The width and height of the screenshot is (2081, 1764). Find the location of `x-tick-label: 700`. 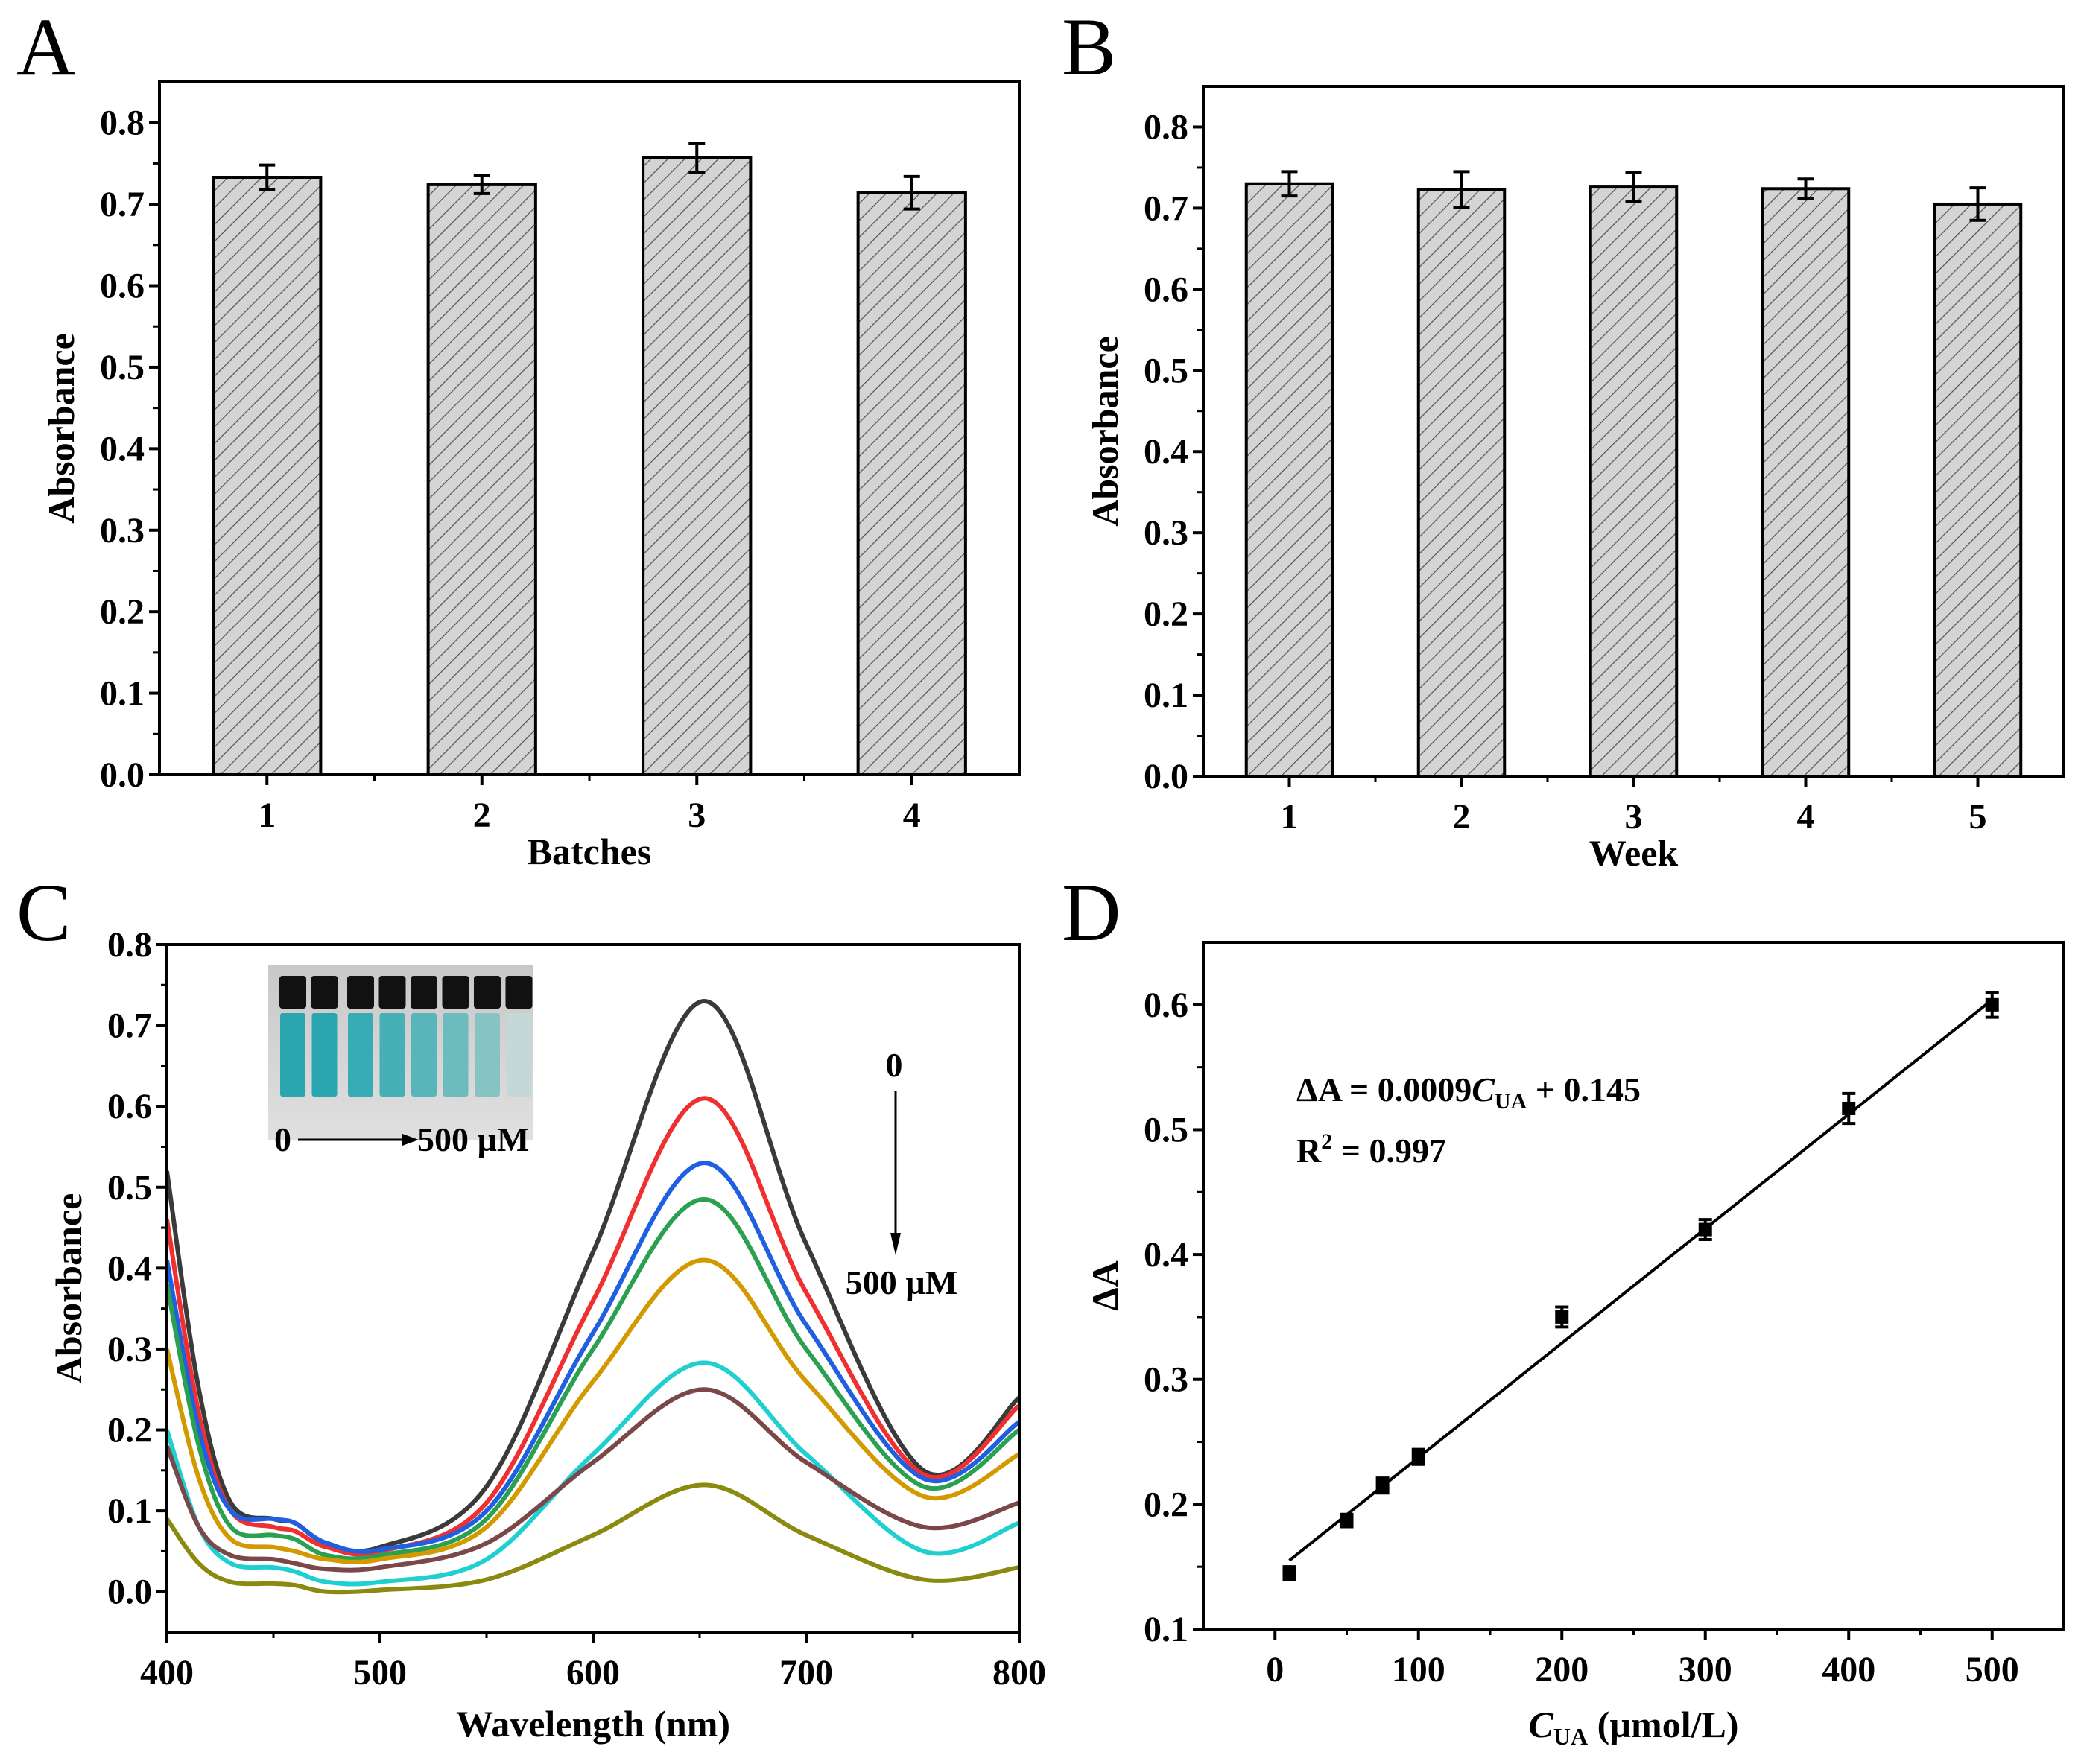

x-tick-label: 700 is located at coordinates (806, 1673).